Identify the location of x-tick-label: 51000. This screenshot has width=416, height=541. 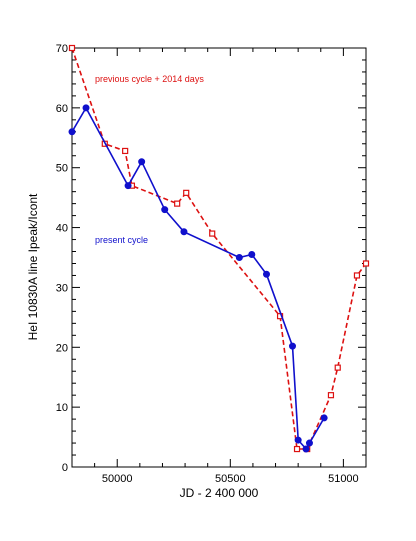
(343, 479).